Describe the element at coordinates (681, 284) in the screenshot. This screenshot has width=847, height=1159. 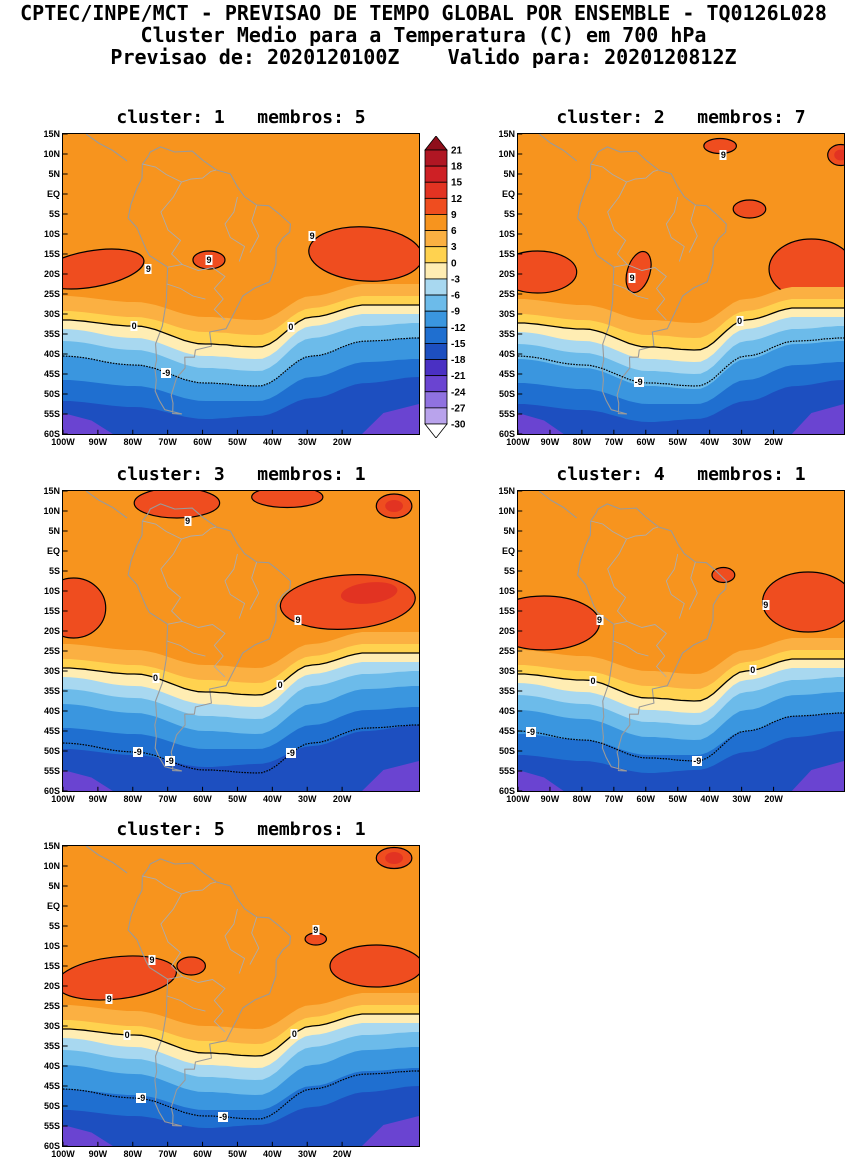
I see `map-field-svg` at that location.